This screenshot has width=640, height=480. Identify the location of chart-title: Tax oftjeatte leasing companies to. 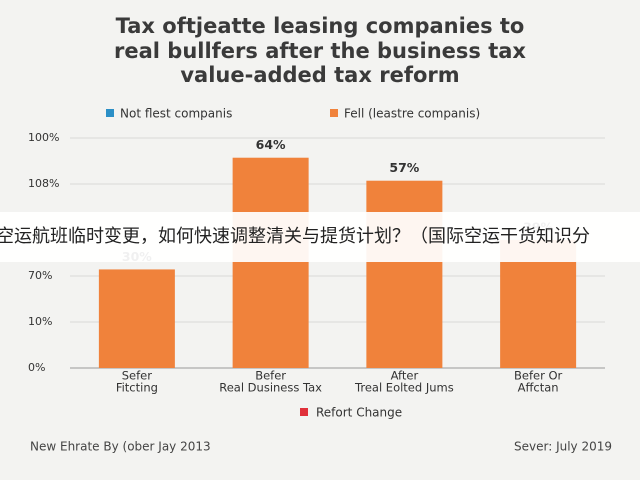
(320, 26).